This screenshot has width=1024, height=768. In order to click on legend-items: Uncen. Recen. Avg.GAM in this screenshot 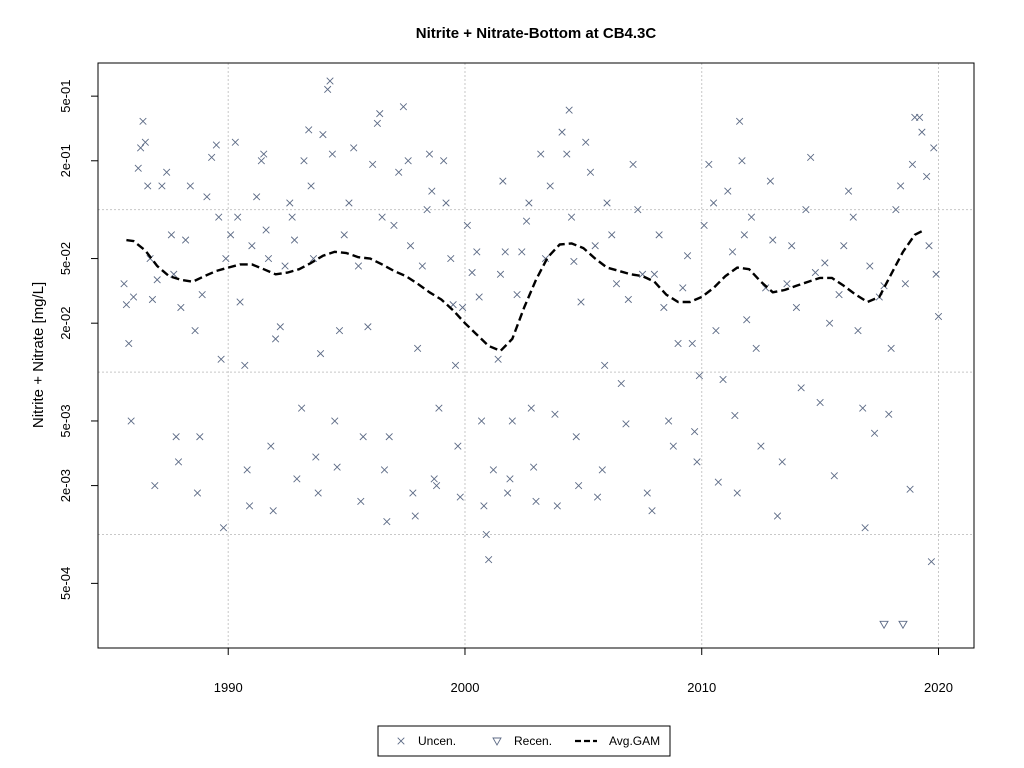, I will do `click(528, 741)`.